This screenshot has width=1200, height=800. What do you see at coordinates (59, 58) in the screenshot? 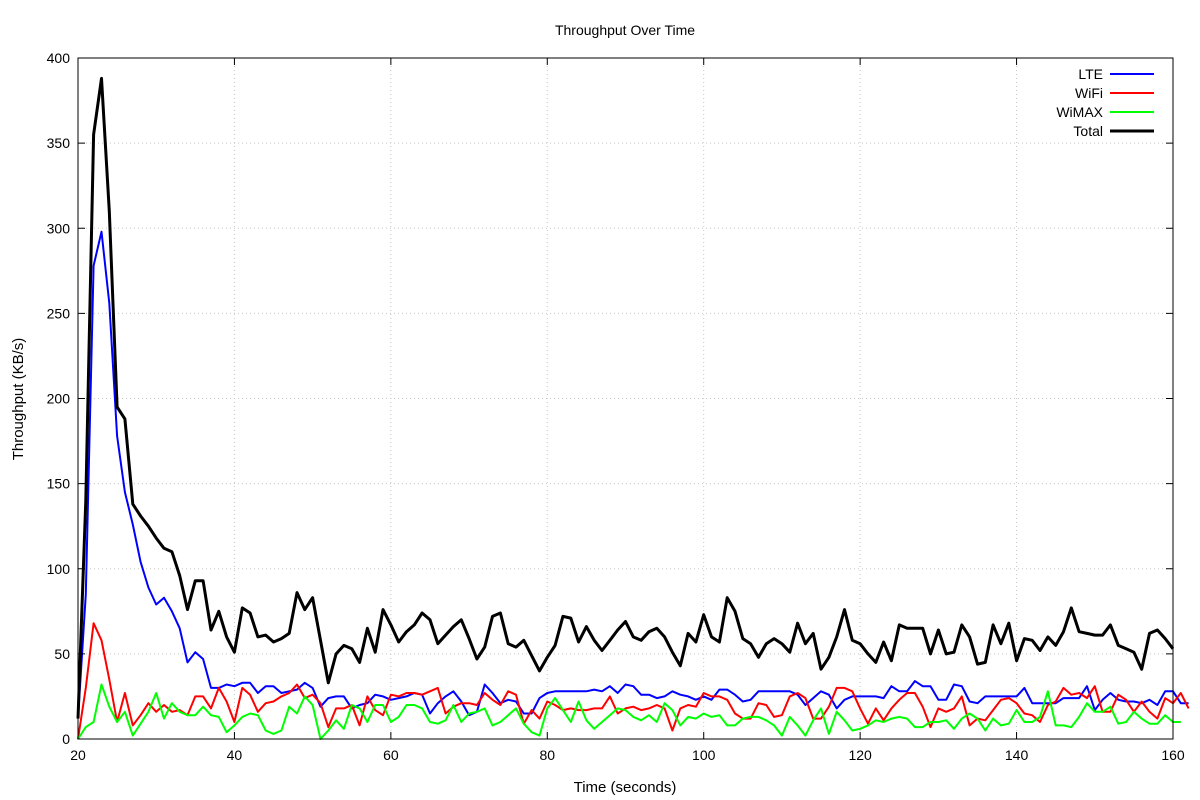
I see `y-tick-label: 400` at bounding box center [59, 58].